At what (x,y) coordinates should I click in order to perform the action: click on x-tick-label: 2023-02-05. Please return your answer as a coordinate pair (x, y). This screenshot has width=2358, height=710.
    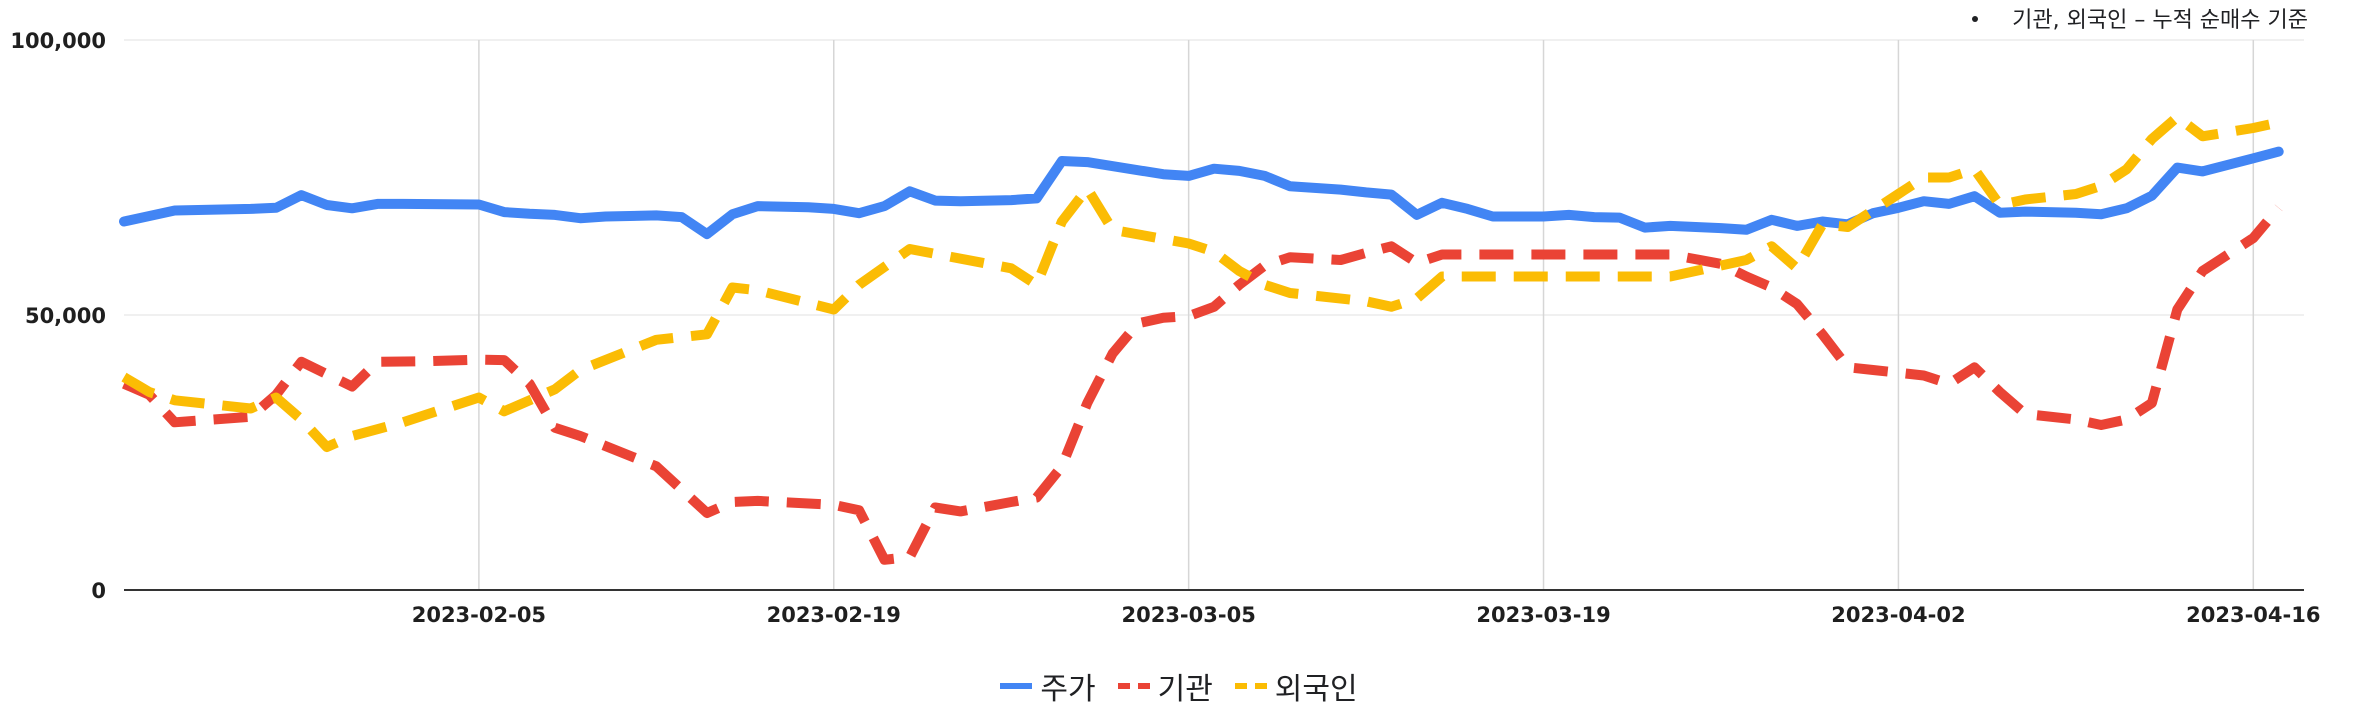
    Looking at the image, I should click on (479, 615).